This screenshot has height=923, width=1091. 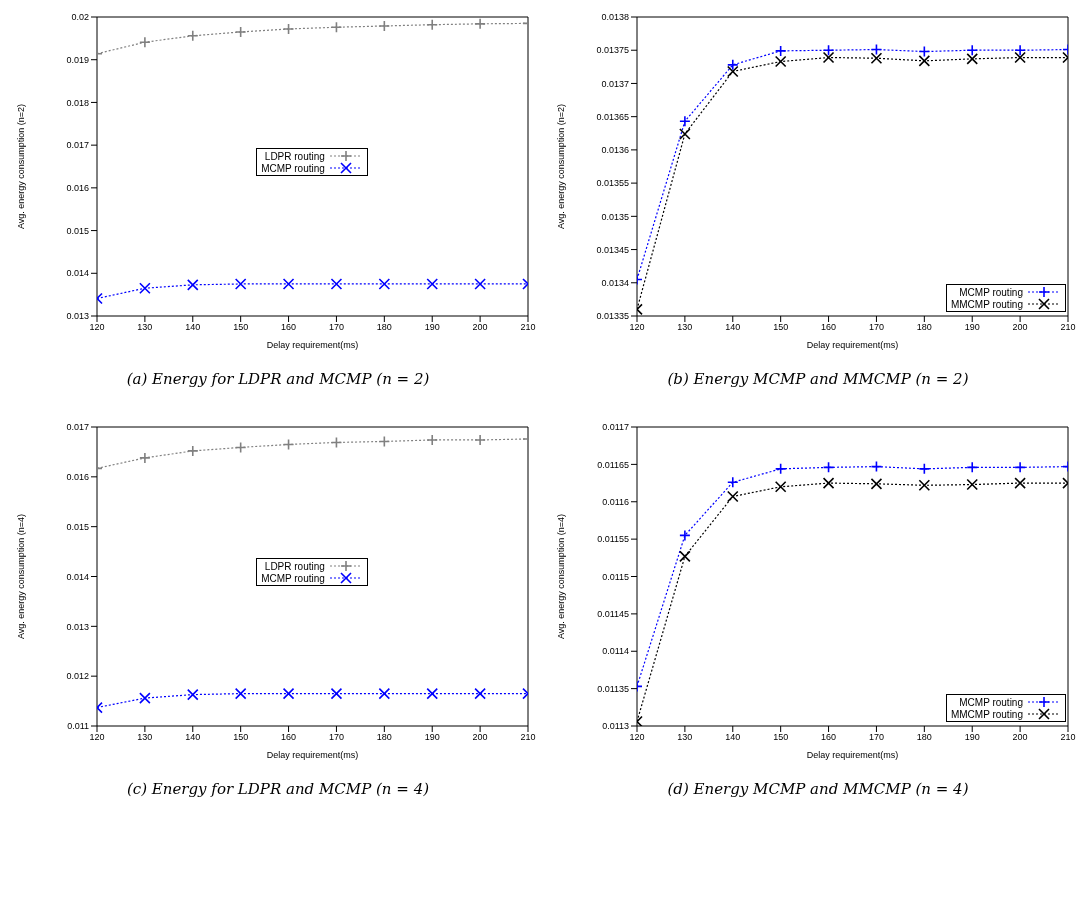 What do you see at coordinates (612, 116) in the screenshot?
I see `y-tick-label: 0.01365` at bounding box center [612, 116].